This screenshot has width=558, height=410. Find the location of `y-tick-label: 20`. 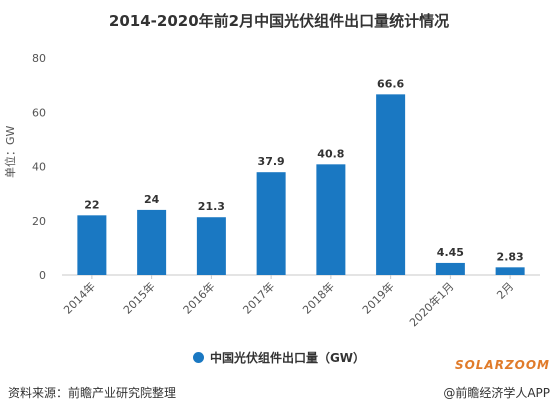

y-tick-label: 20 is located at coordinates (39, 221).